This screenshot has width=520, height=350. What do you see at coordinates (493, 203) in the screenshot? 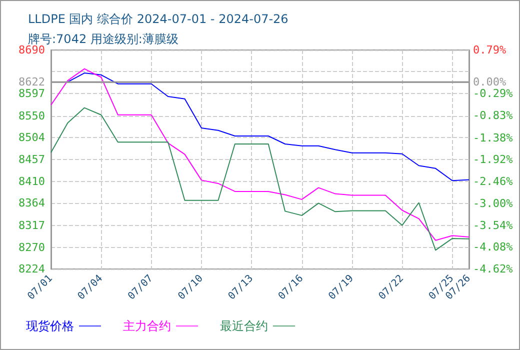
I see `y2-tick-label: -3.00%` at bounding box center [493, 203].